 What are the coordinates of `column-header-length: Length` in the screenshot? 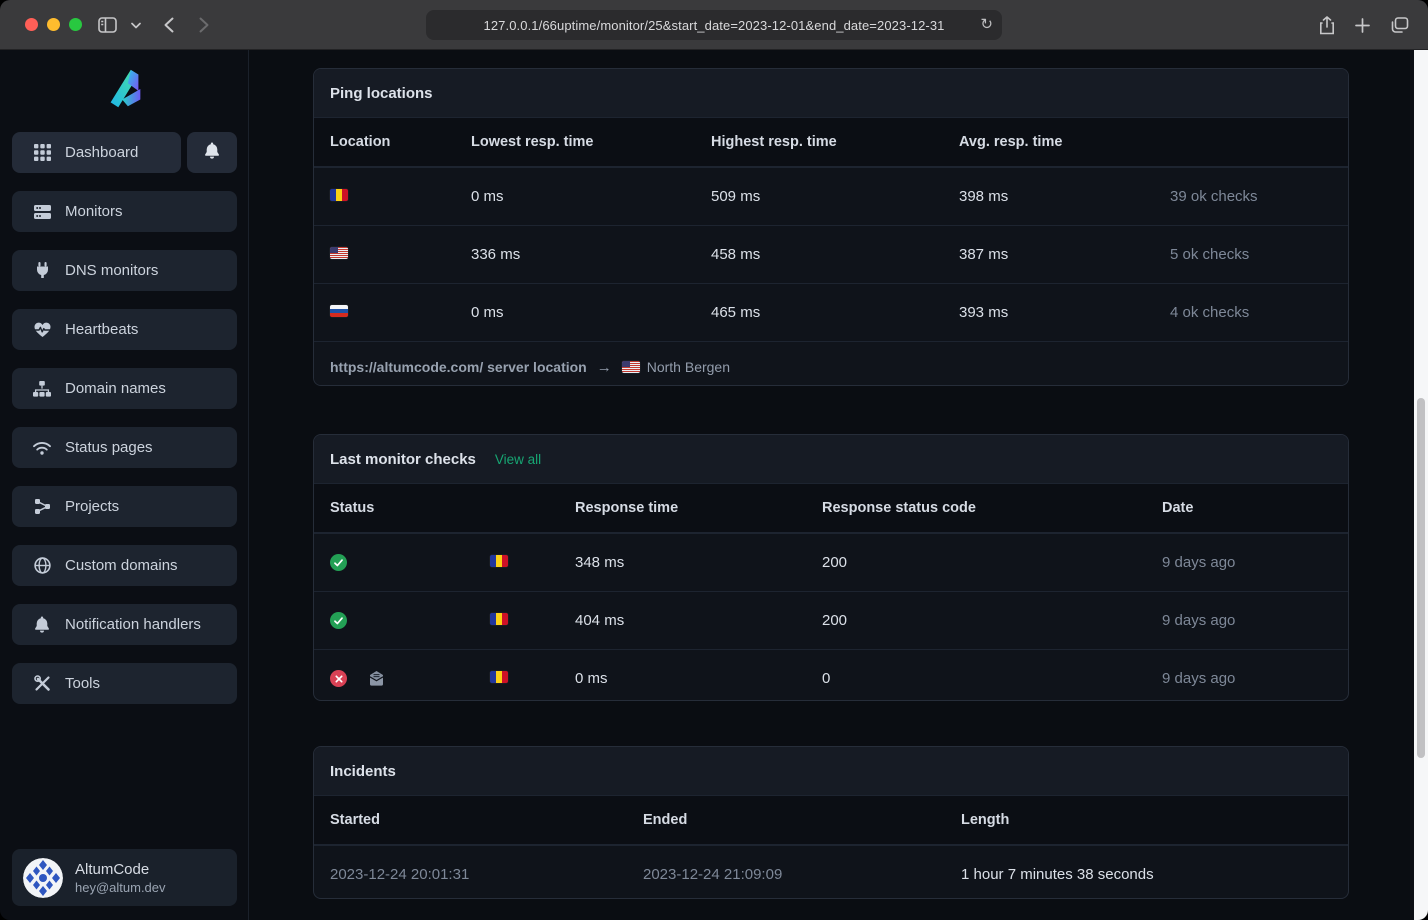 It's located at (985, 820).